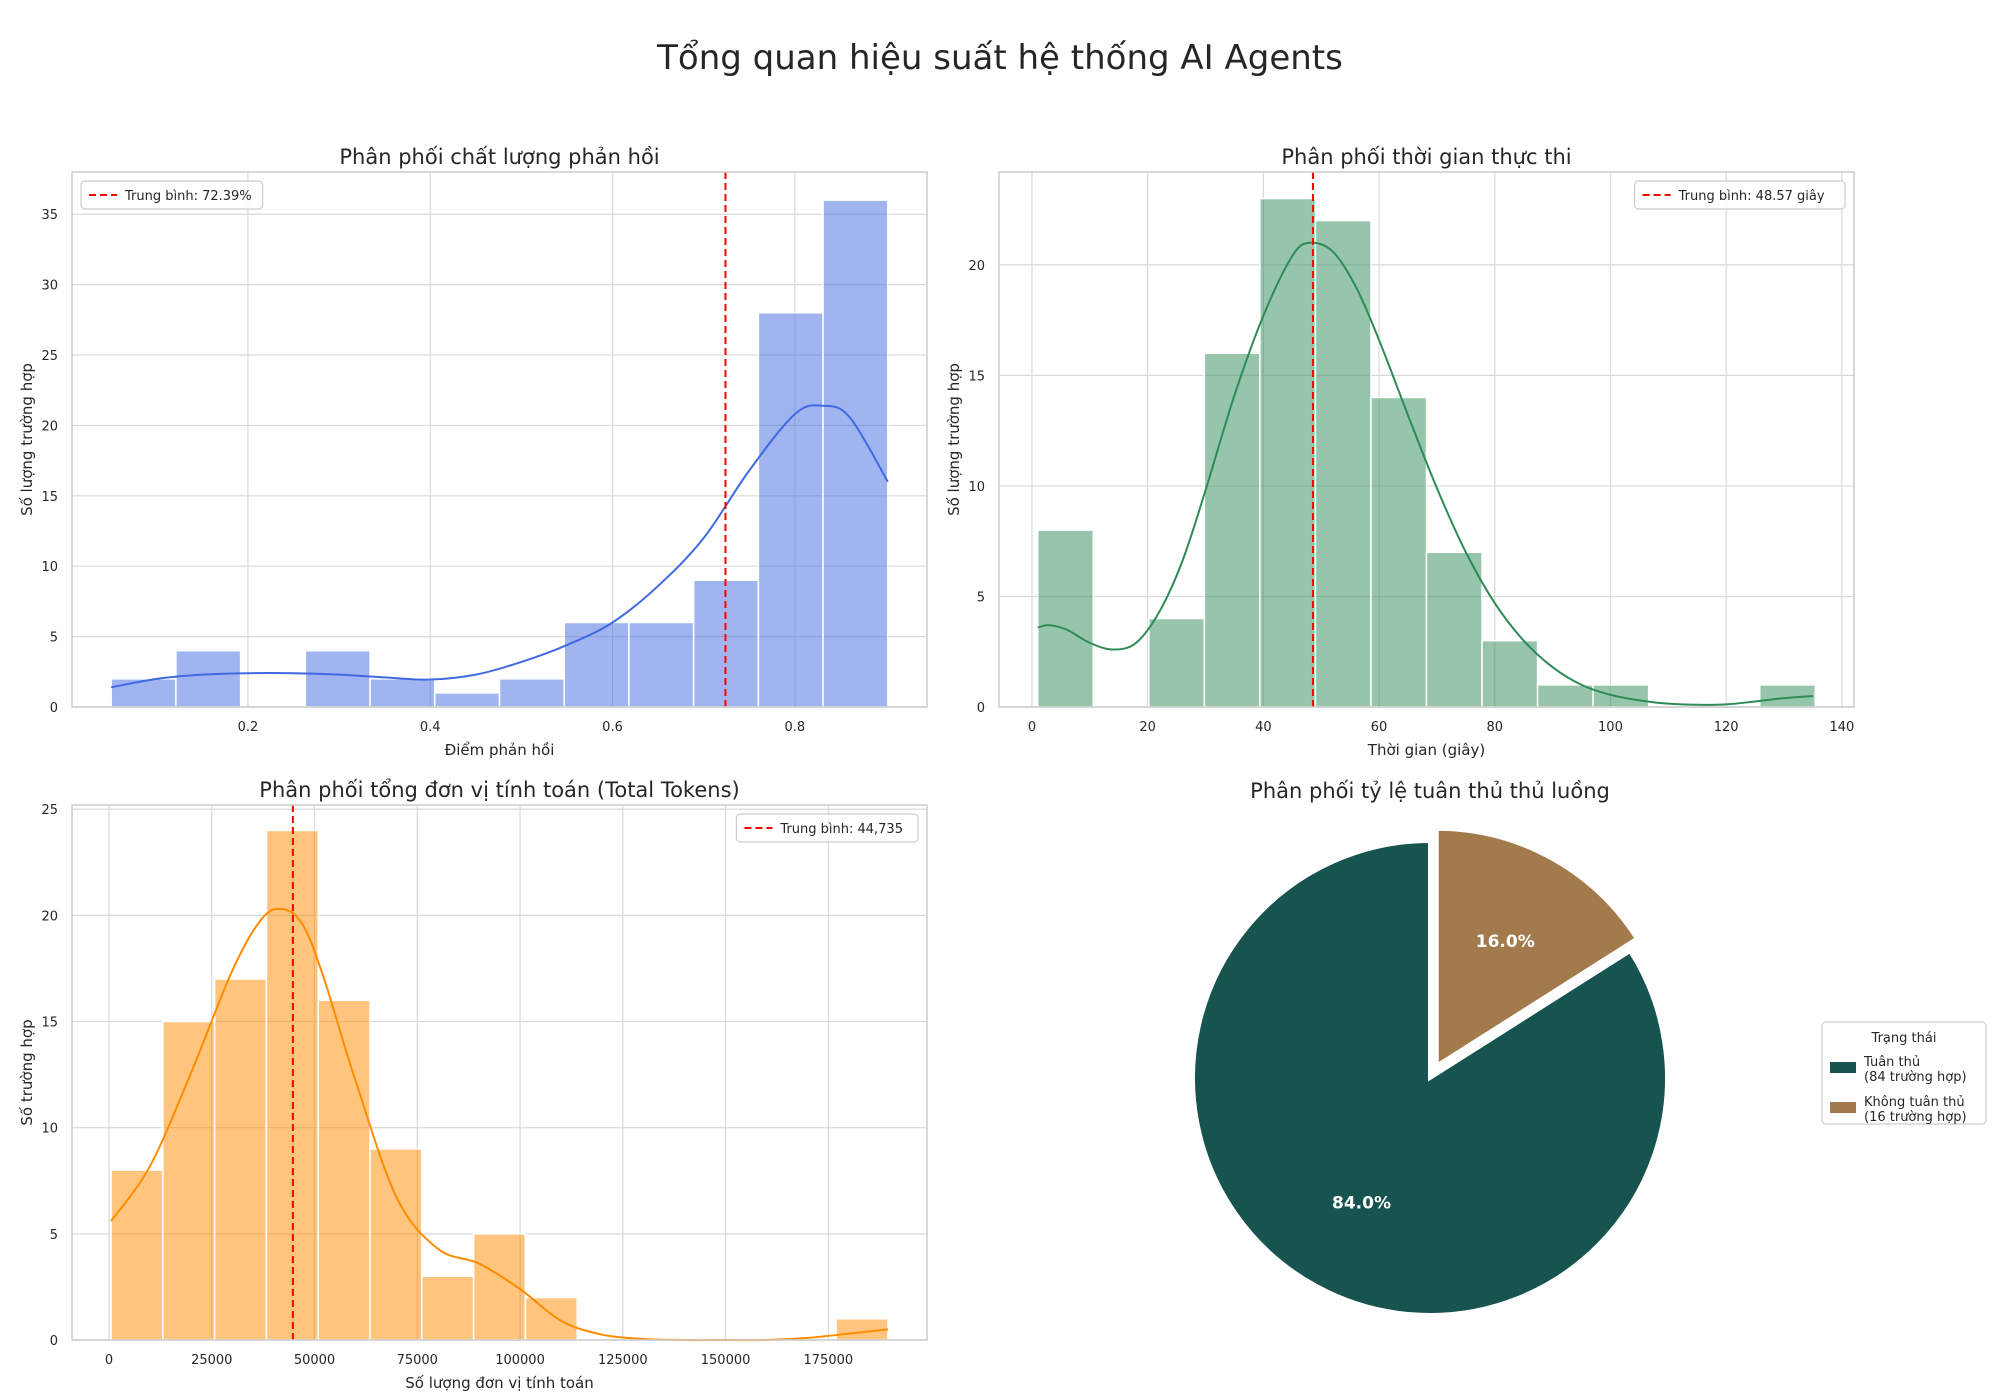  What do you see at coordinates (1726, 727) in the screenshot?
I see `x-tick-label: 120` at bounding box center [1726, 727].